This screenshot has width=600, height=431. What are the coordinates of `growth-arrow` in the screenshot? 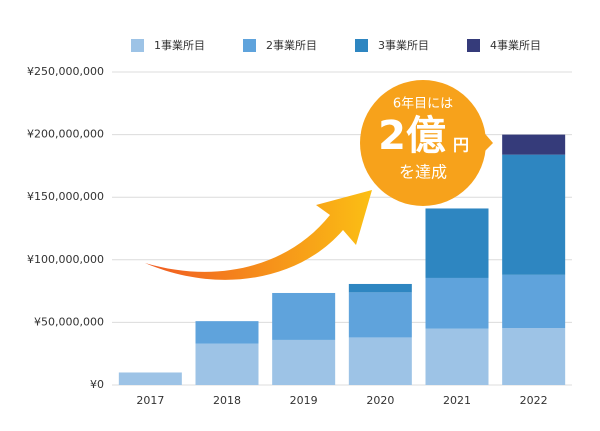 It's located at (258, 235).